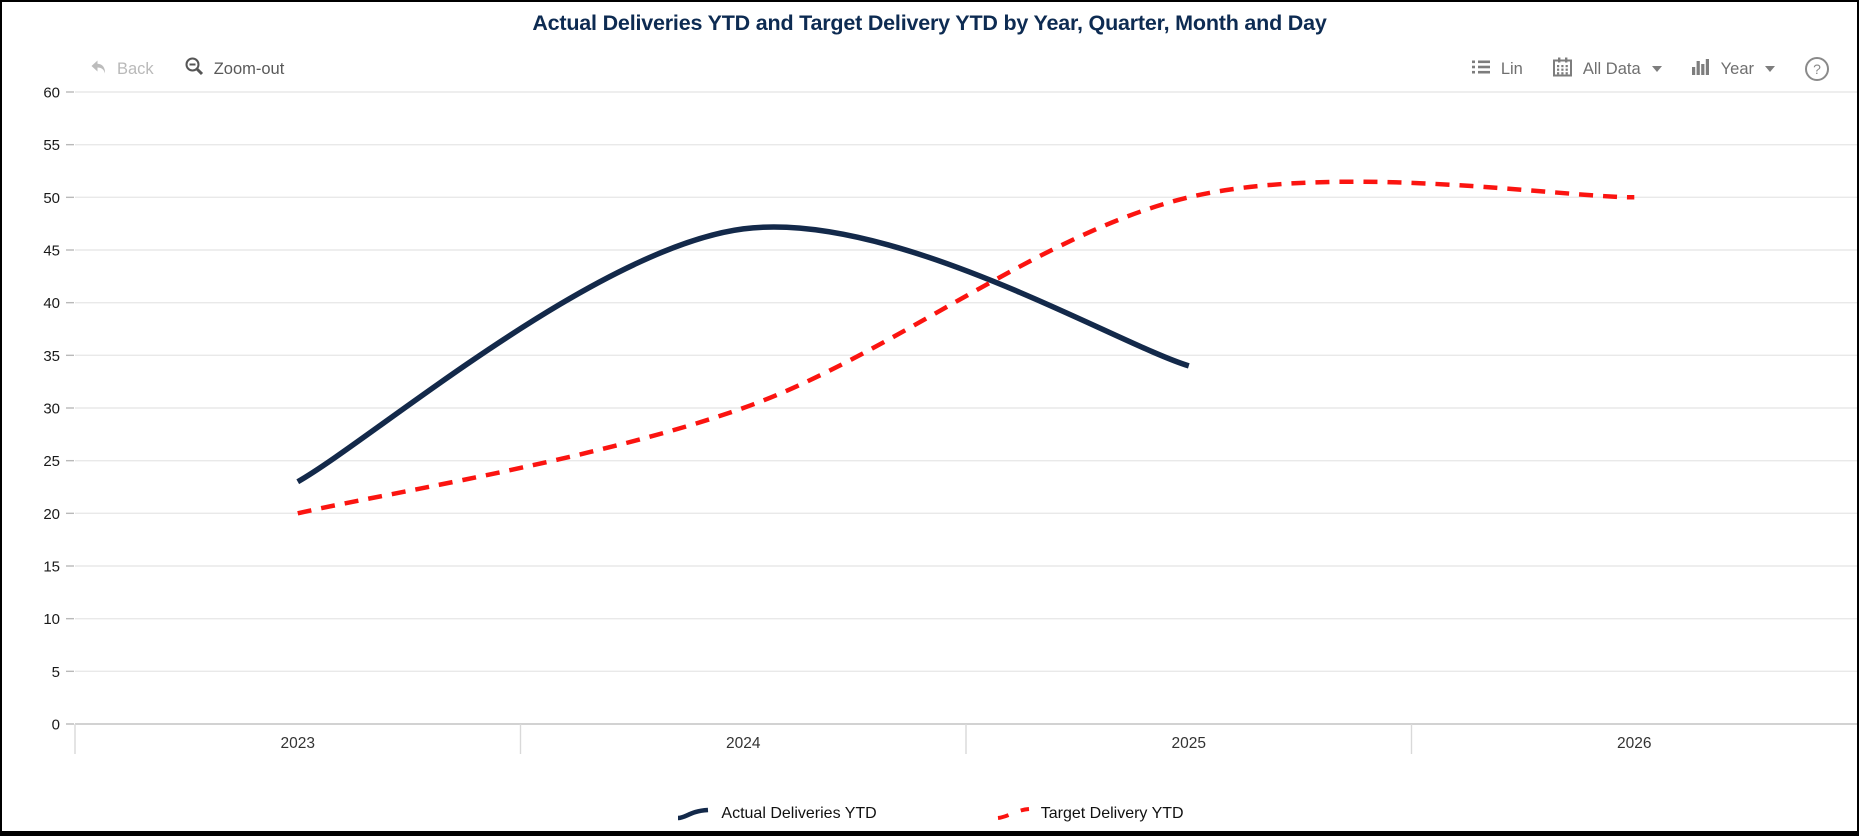  I want to click on y-axis-label: 10, so click(51, 619).